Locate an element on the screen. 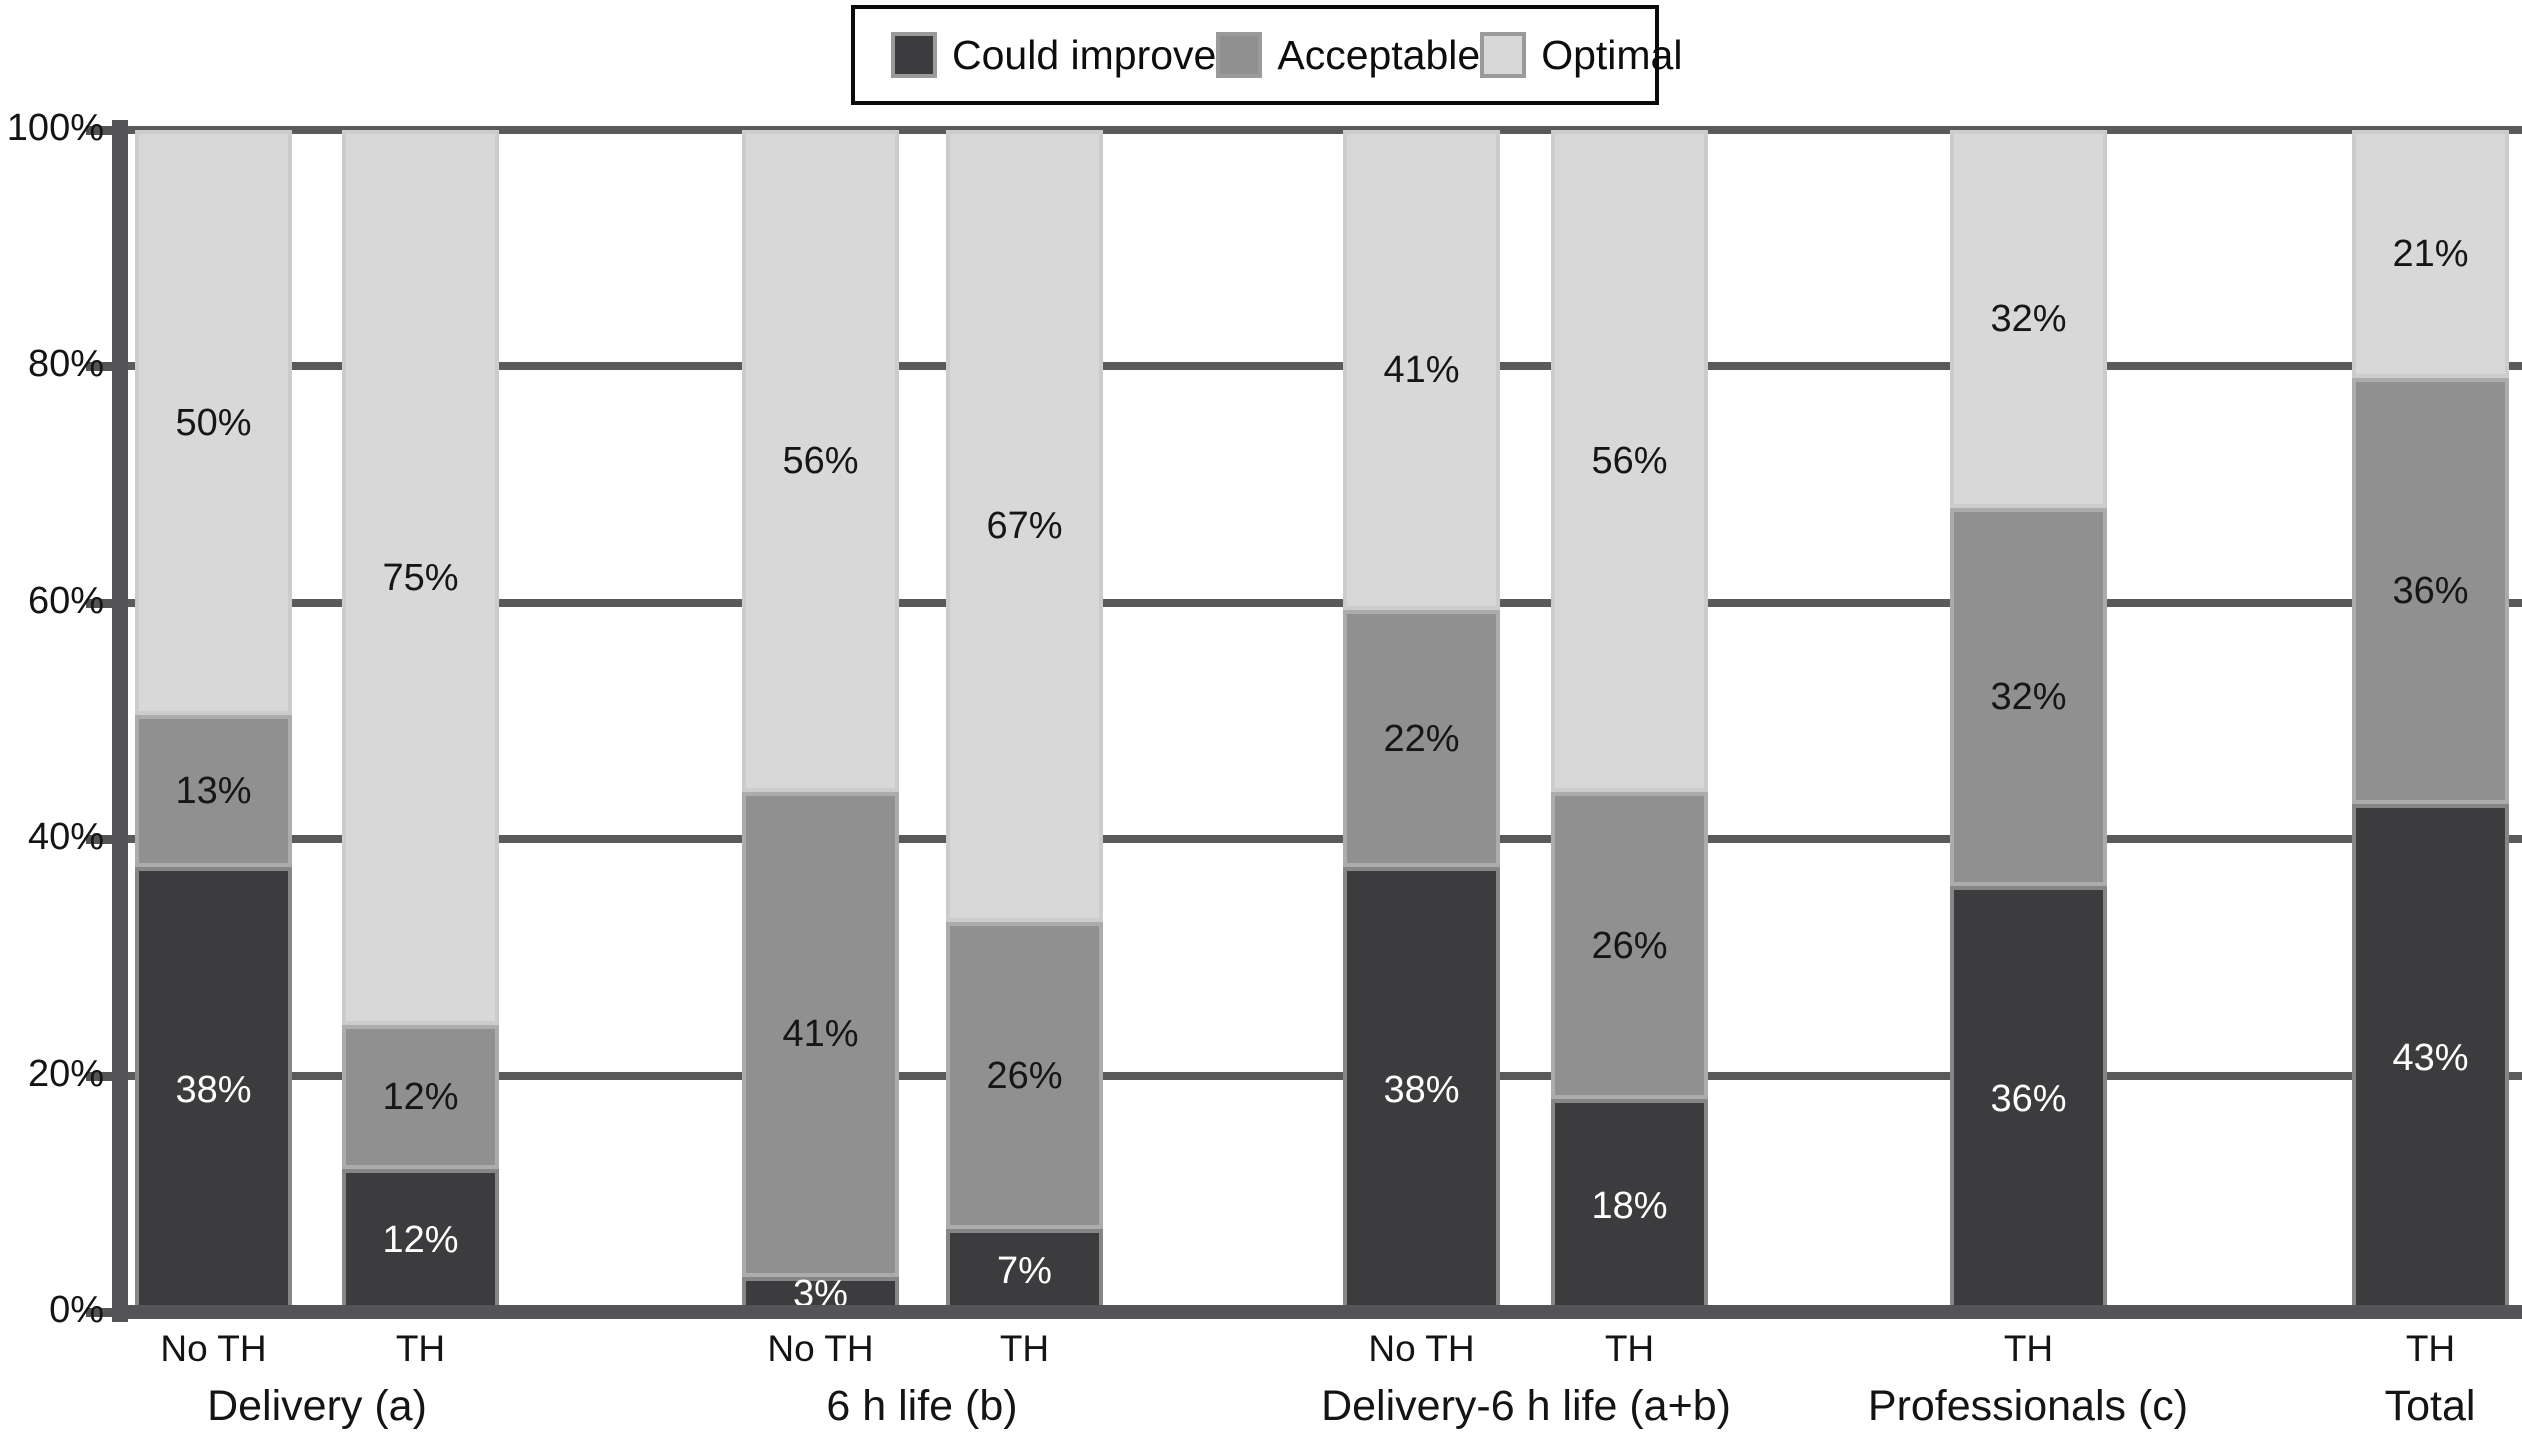 The image size is (2522, 1434). segment-value-label: 22% is located at coordinates (1421, 738).